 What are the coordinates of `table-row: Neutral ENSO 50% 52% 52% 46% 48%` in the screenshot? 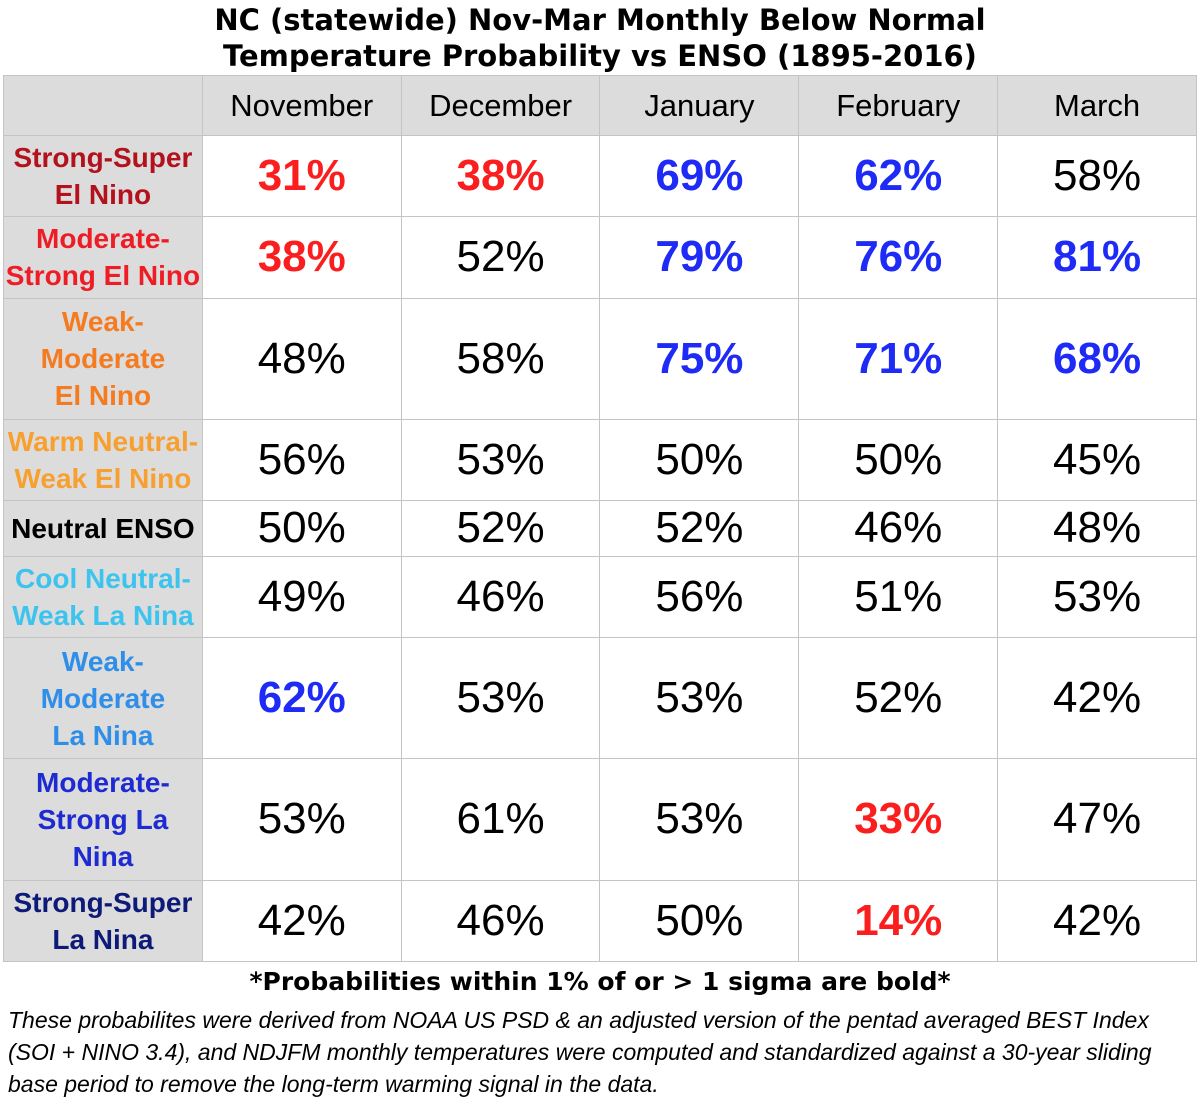 It's located at (600, 528).